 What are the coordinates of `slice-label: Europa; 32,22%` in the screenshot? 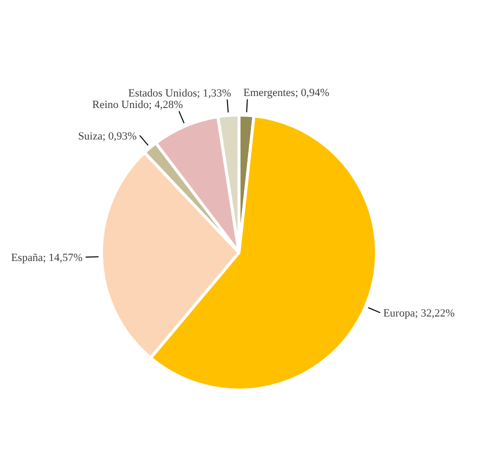 It's located at (419, 314).